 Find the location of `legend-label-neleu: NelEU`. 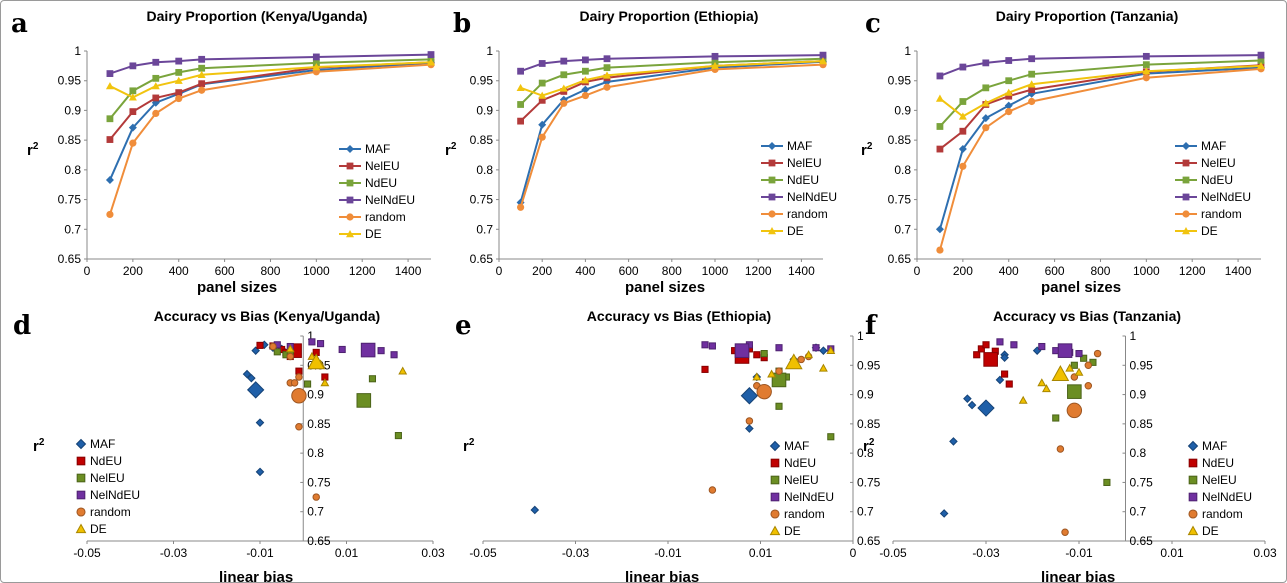

legend-label-neleu: NelEU is located at coordinates (1218, 163).